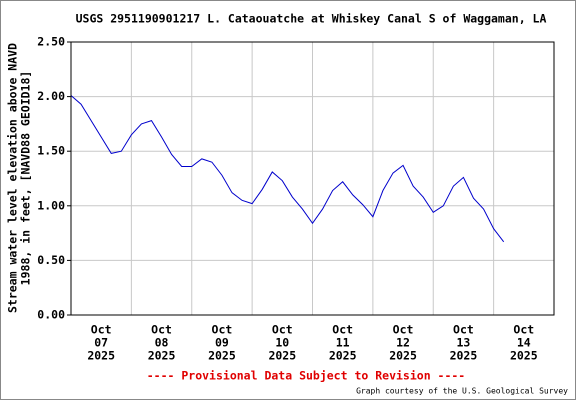 This screenshot has height=400, width=576. What do you see at coordinates (51, 205) in the screenshot?
I see `y-tick-label: 1.00` at bounding box center [51, 205].